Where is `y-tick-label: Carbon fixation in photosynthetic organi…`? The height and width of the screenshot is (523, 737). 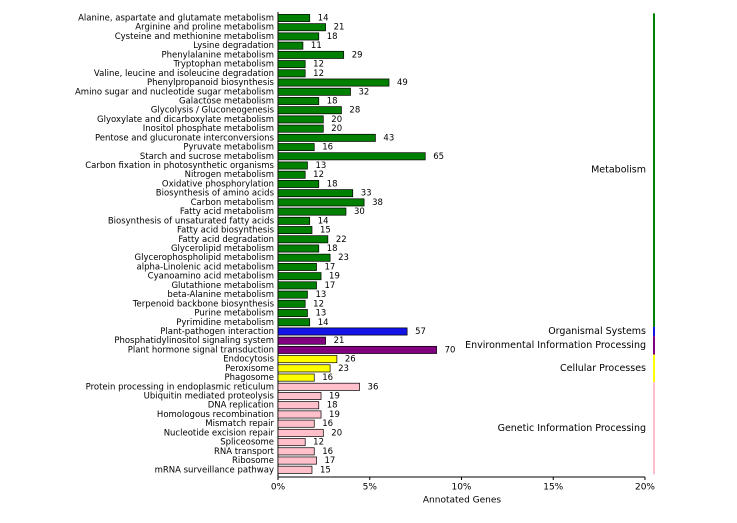
y-tick-label: Carbon fixation in photosynthetic organi… is located at coordinates (179, 166).